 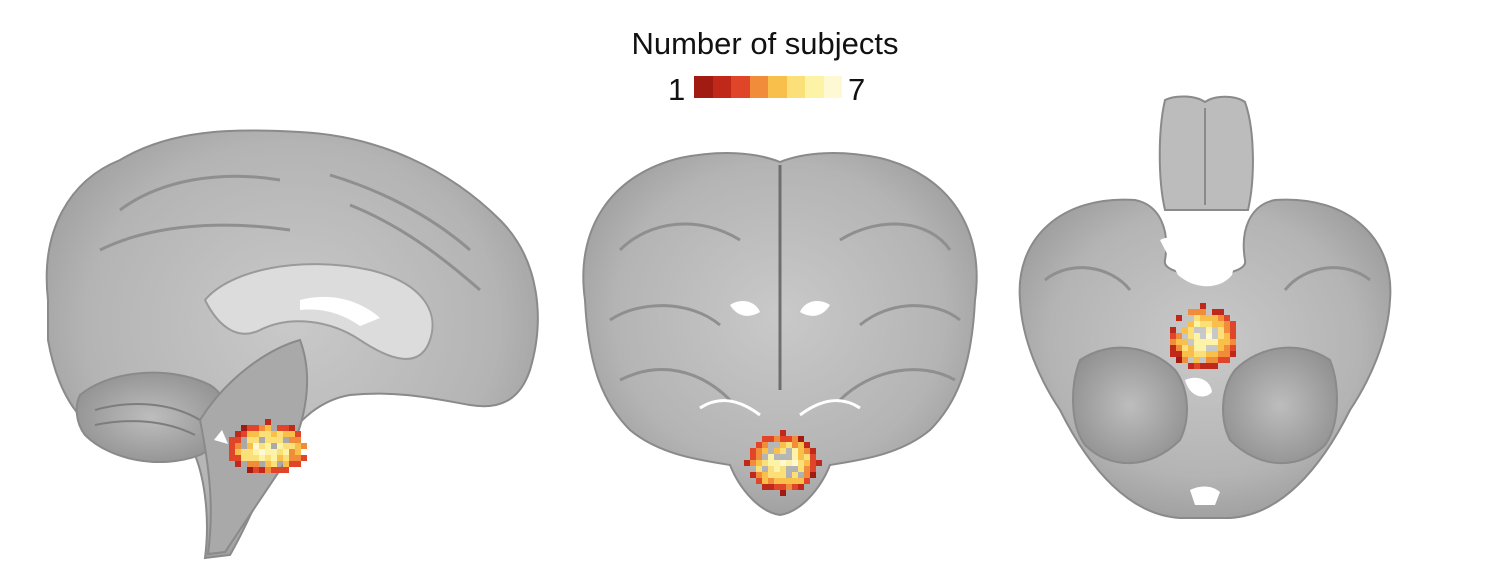 What do you see at coordinates (677, 89) in the screenshot?
I see `legend-min-label: 1` at bounding box center [677, 89].